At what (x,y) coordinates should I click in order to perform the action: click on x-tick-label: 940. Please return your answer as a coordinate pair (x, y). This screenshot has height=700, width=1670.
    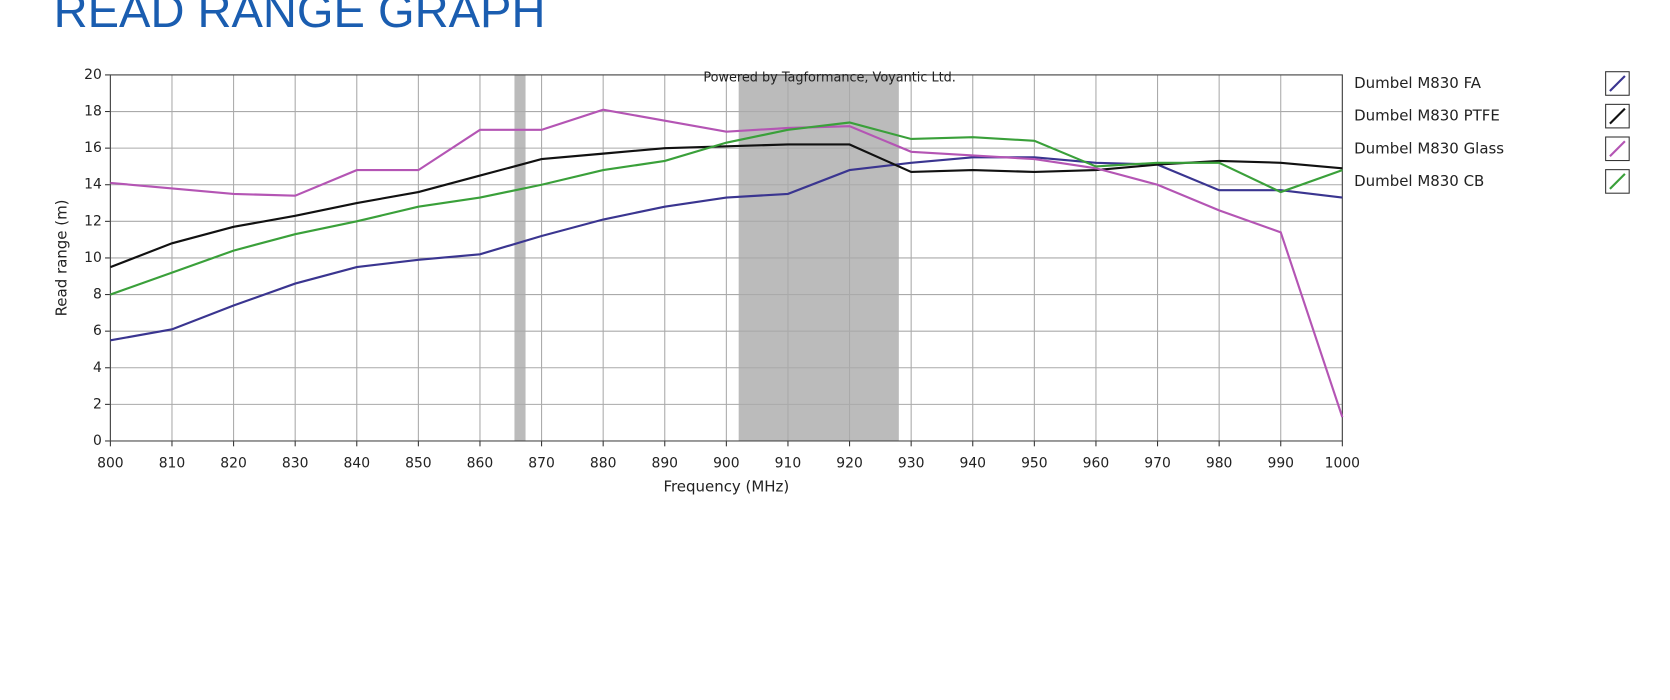
    Looking at the image, I should click on (972, 463).